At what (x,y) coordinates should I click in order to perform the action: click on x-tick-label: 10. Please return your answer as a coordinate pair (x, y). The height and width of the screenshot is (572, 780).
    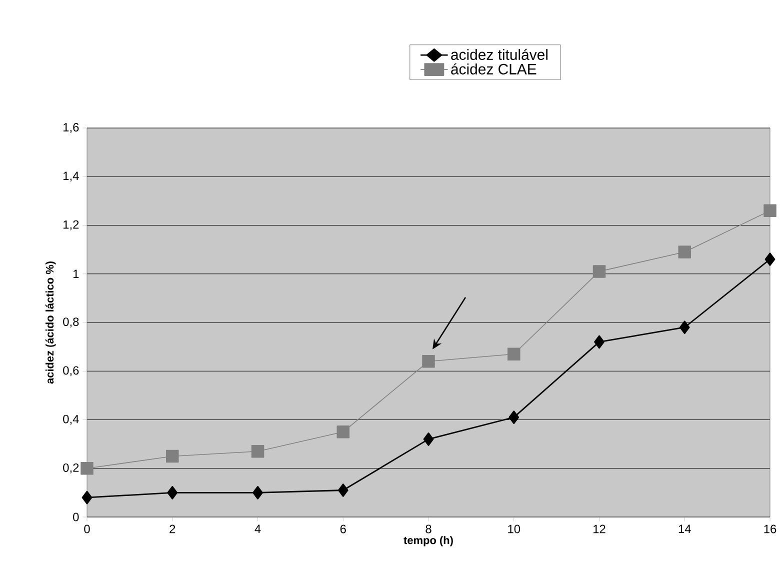
    Looking at the image, I should click on (514, 529).